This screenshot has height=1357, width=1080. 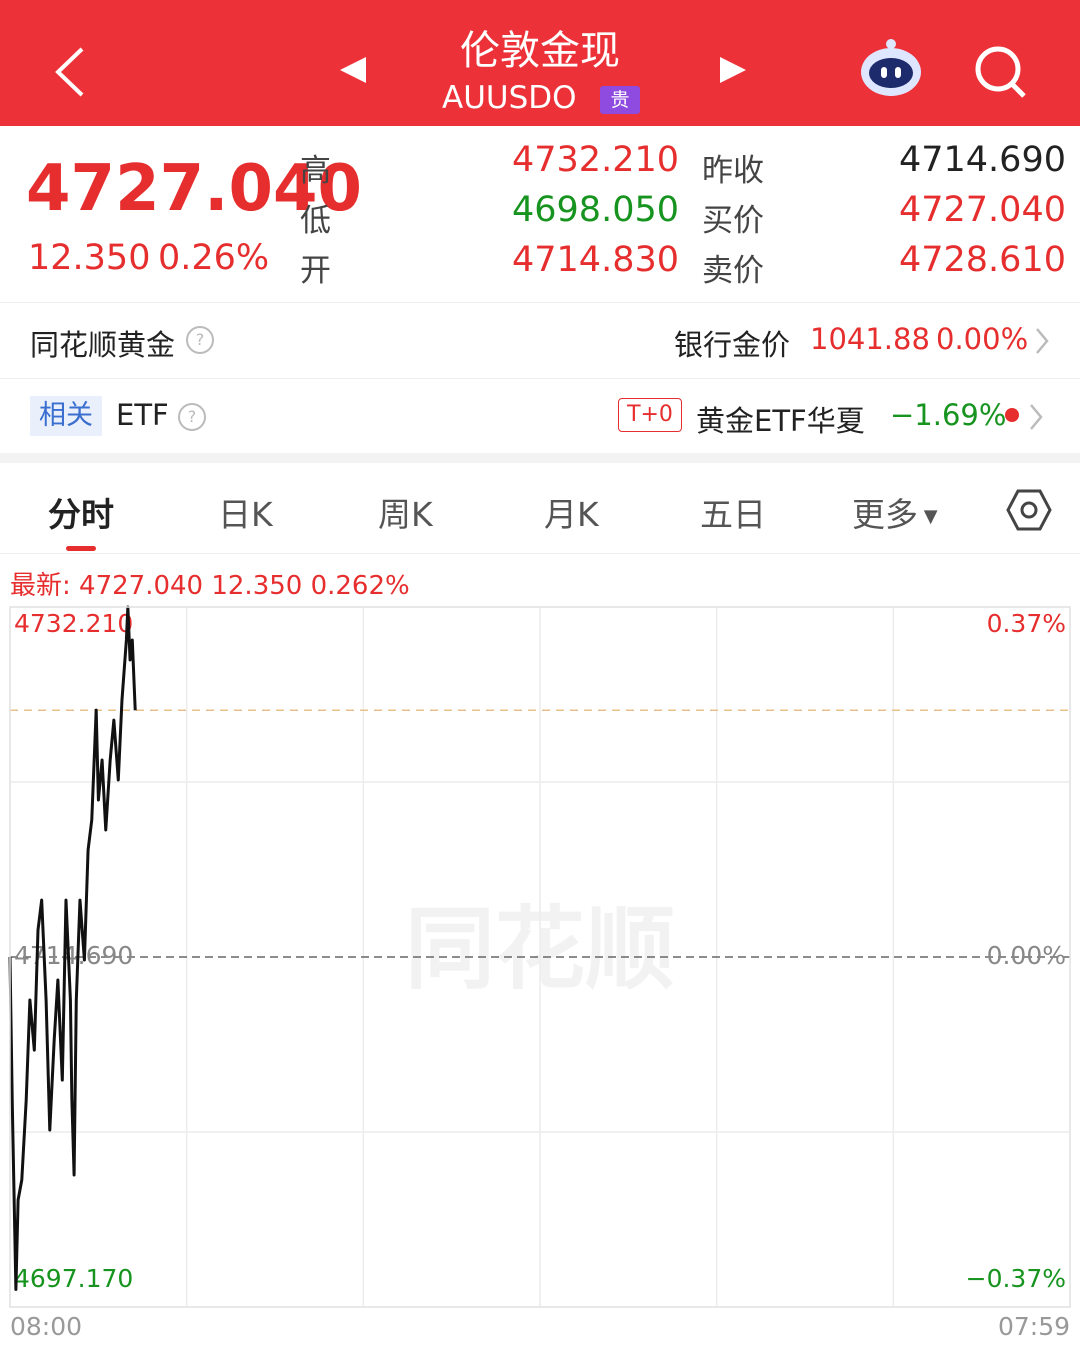 I want to click on price-line, so click(x=72, y=948).